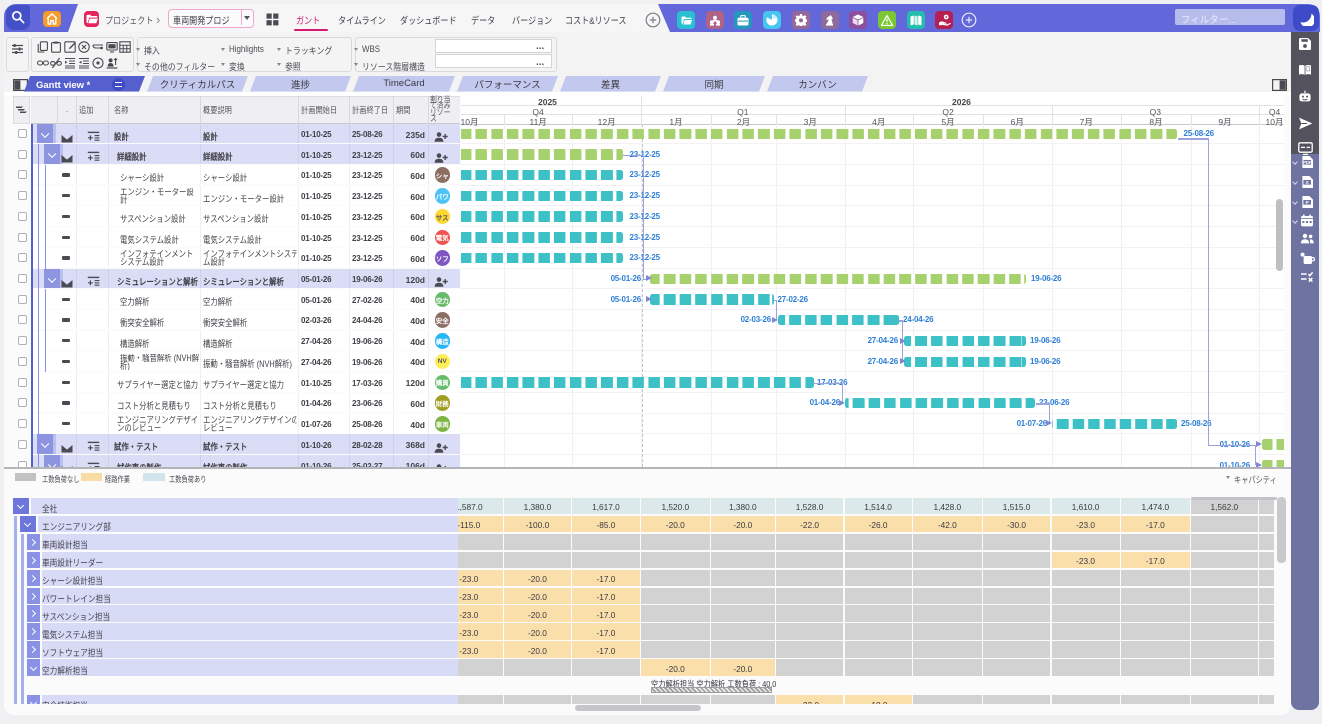 The image size is (1322, 724). I want to click on svg-text: PDF, so click(1306, 162).